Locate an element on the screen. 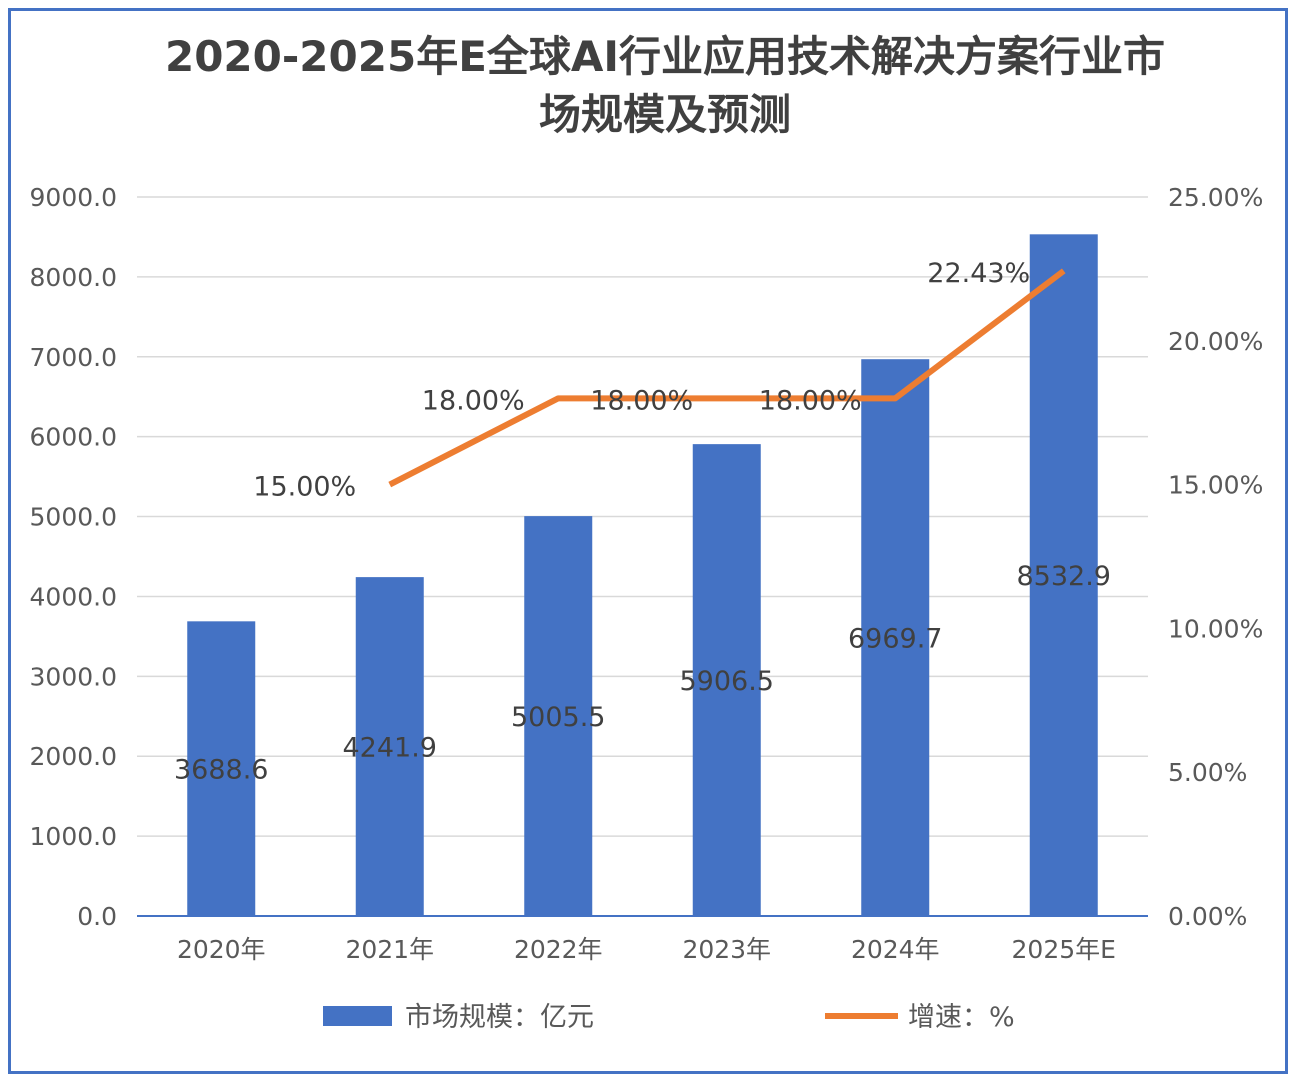  bar-data-label: 4241.9 is located at coordinates (390, 748).